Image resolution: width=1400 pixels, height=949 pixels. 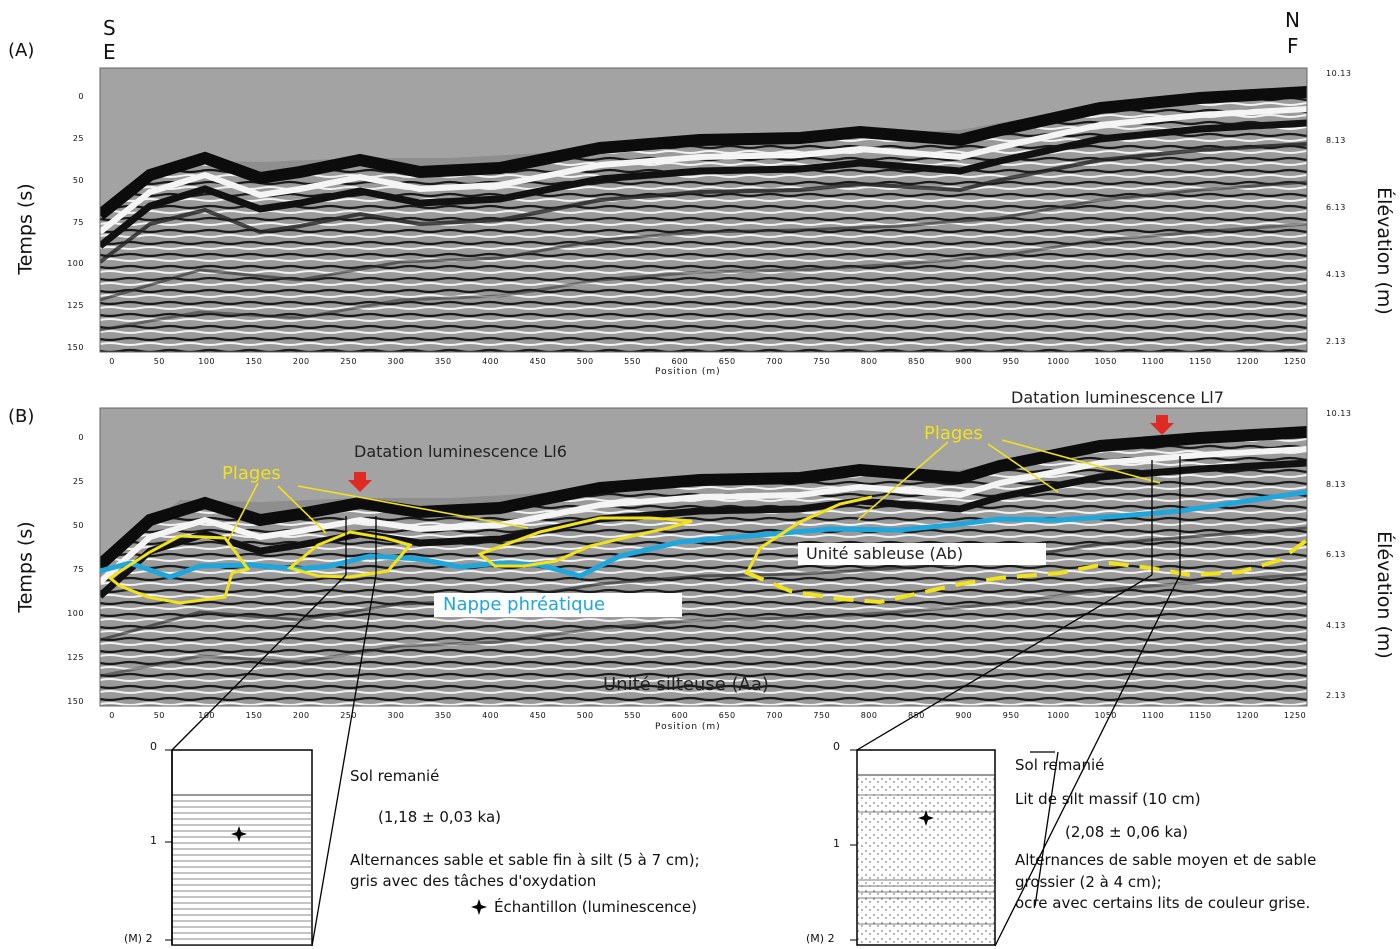 I want to click on panel-a-x-axis-title: Position (m), so click(x=688, y=372).